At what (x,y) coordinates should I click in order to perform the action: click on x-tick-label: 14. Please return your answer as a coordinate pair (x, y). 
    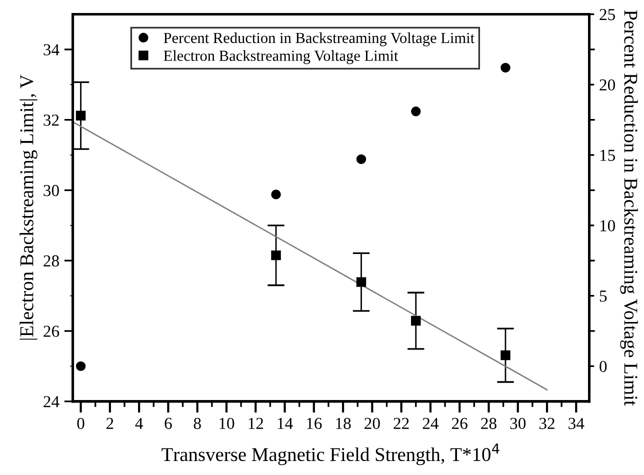
    Looking at the image, I should click on (285, 423).